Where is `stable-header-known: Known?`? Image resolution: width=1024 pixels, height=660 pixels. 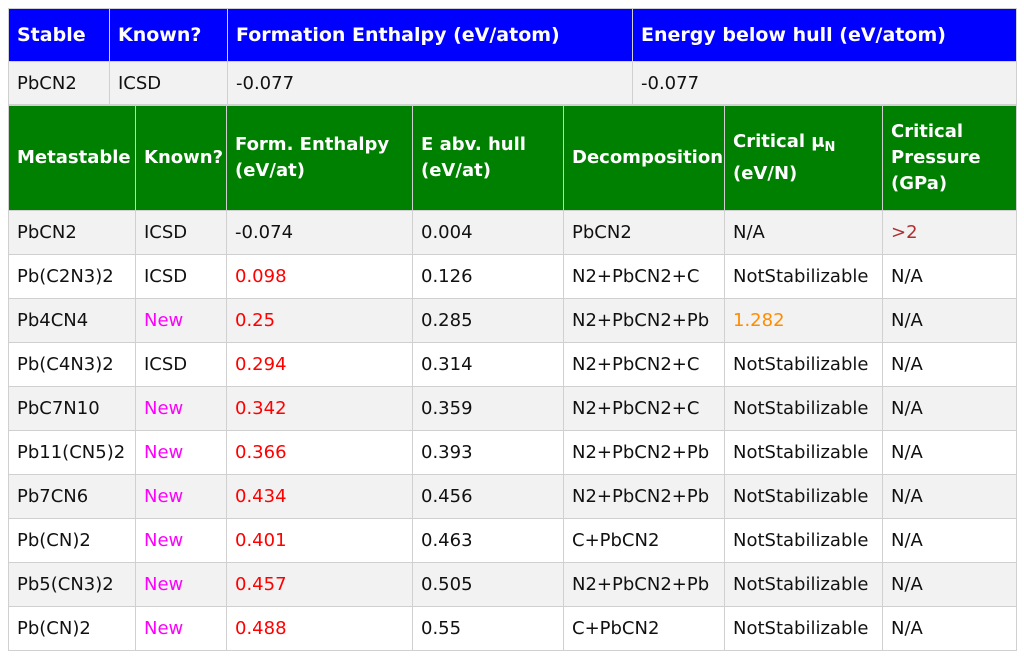 stable-header-known: Known? is located at coordinates (168, 35).